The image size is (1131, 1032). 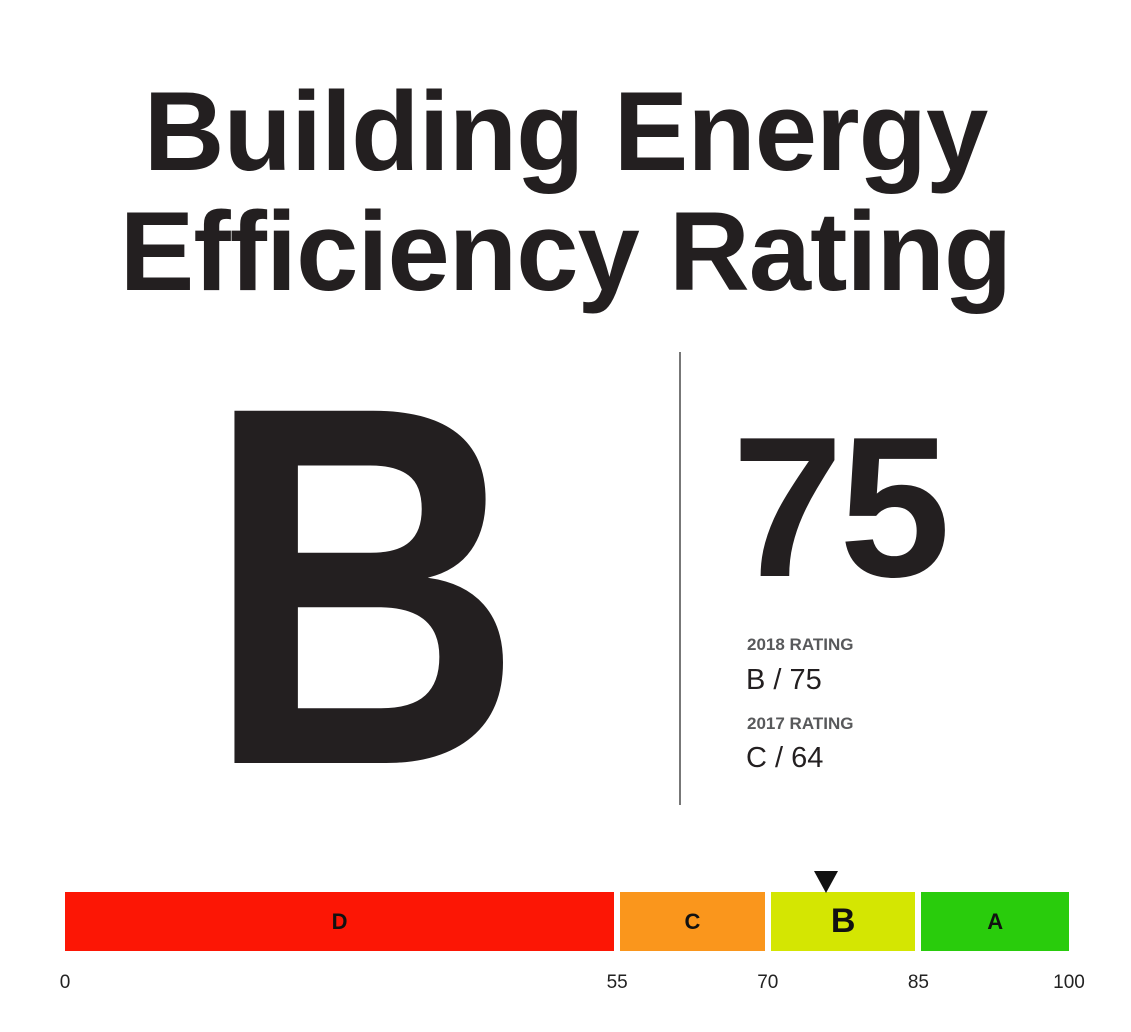 What do you see at coordinates (995, 921) in the screenshot?
I see `segment-a: A` at bounding box center [995, 921].